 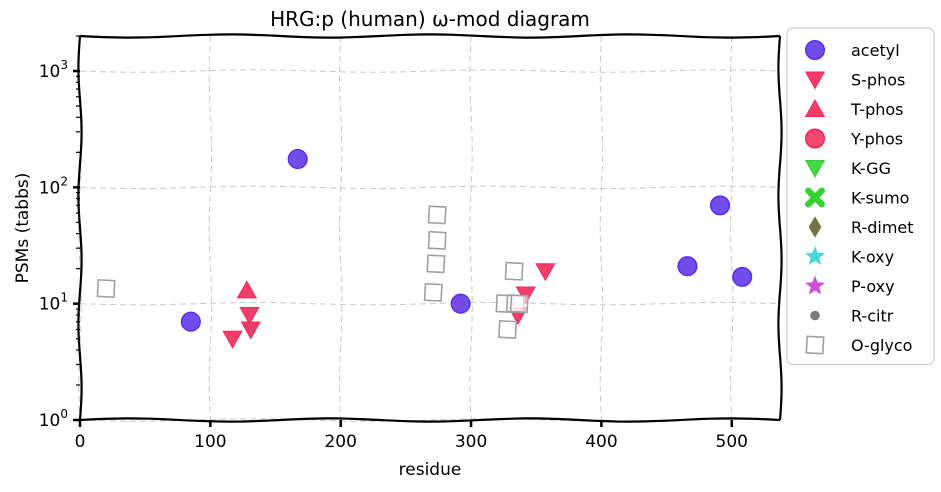 What do you see at coordinates (875, 50) in the screenshot?
I see `legend-label: acetyl` at bounding box center [875, 50].